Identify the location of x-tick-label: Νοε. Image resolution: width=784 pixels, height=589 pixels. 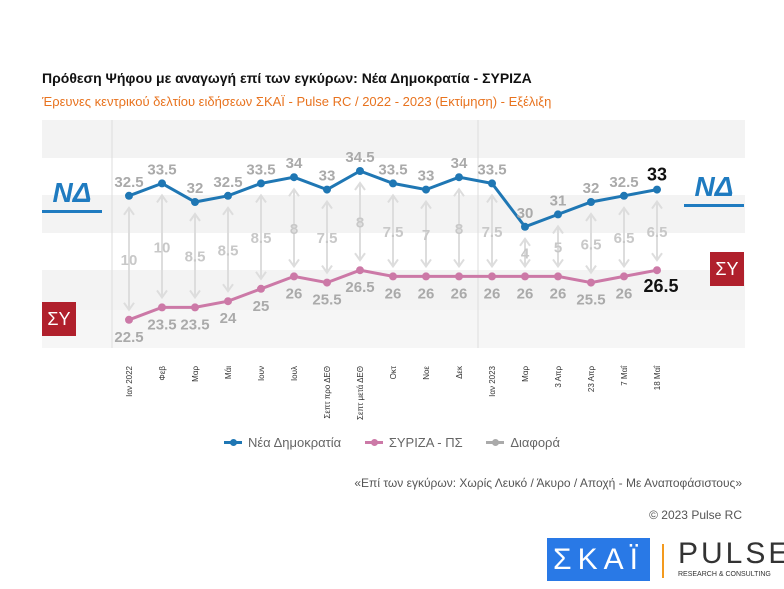
(426, 373).